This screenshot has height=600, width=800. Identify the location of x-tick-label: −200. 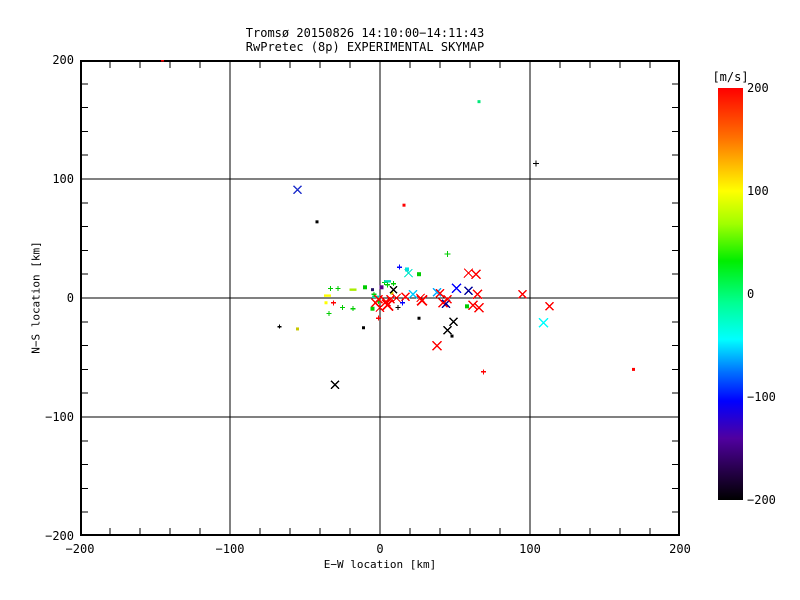
(80, 549).